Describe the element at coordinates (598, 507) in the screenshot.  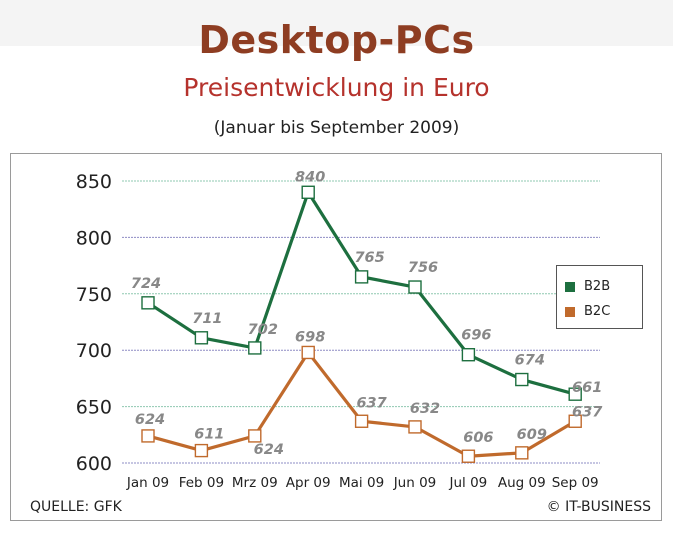
I see `copyright-note: © IT-BUSINESS` at that location.